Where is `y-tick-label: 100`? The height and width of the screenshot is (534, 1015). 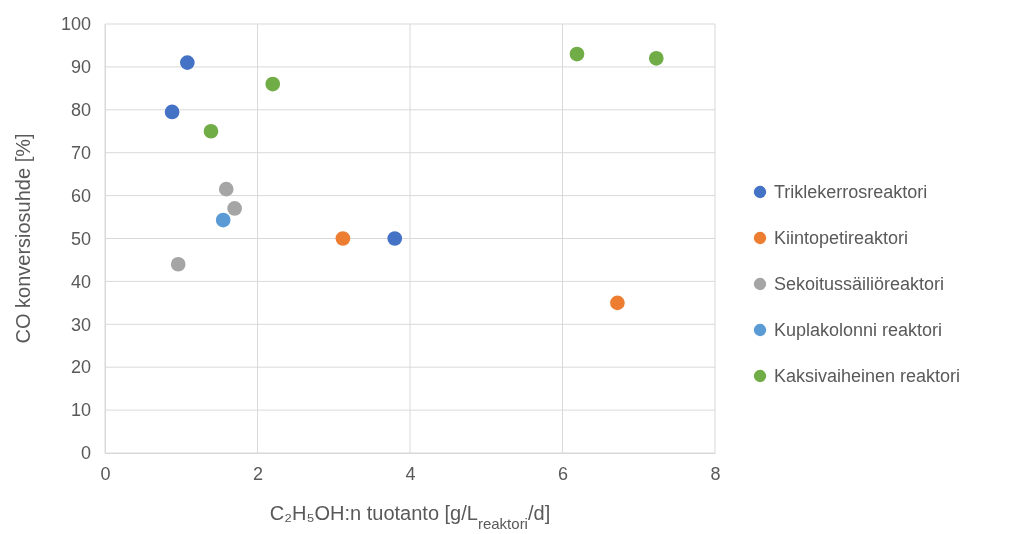 y-tick-label: 100 is located at coordinates (75, 24).